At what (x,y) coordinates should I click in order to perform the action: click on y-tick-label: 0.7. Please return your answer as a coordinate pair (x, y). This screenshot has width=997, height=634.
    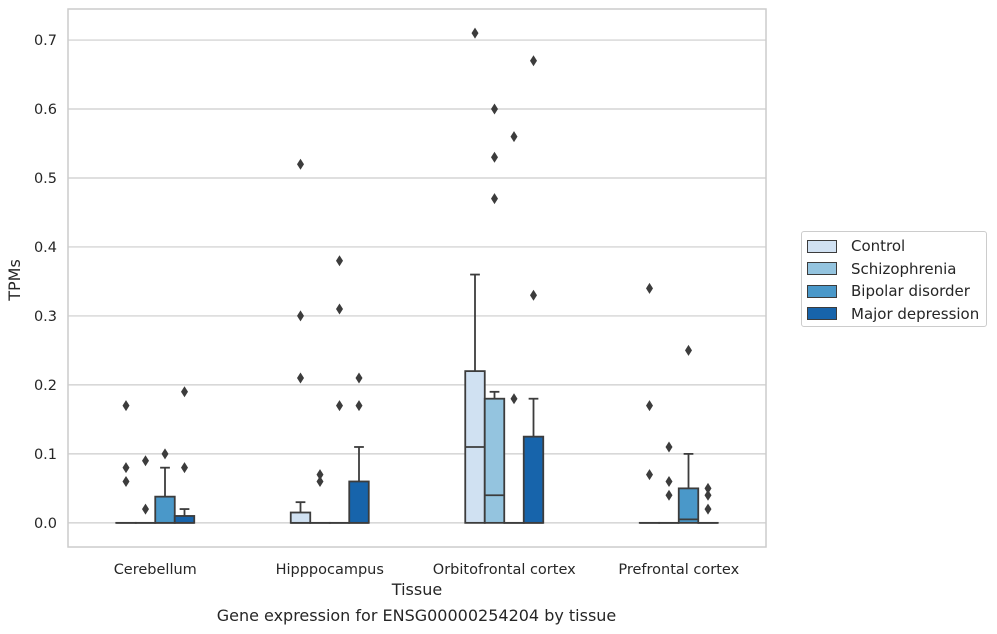
    Looking at the image, I should click on (45, 41).